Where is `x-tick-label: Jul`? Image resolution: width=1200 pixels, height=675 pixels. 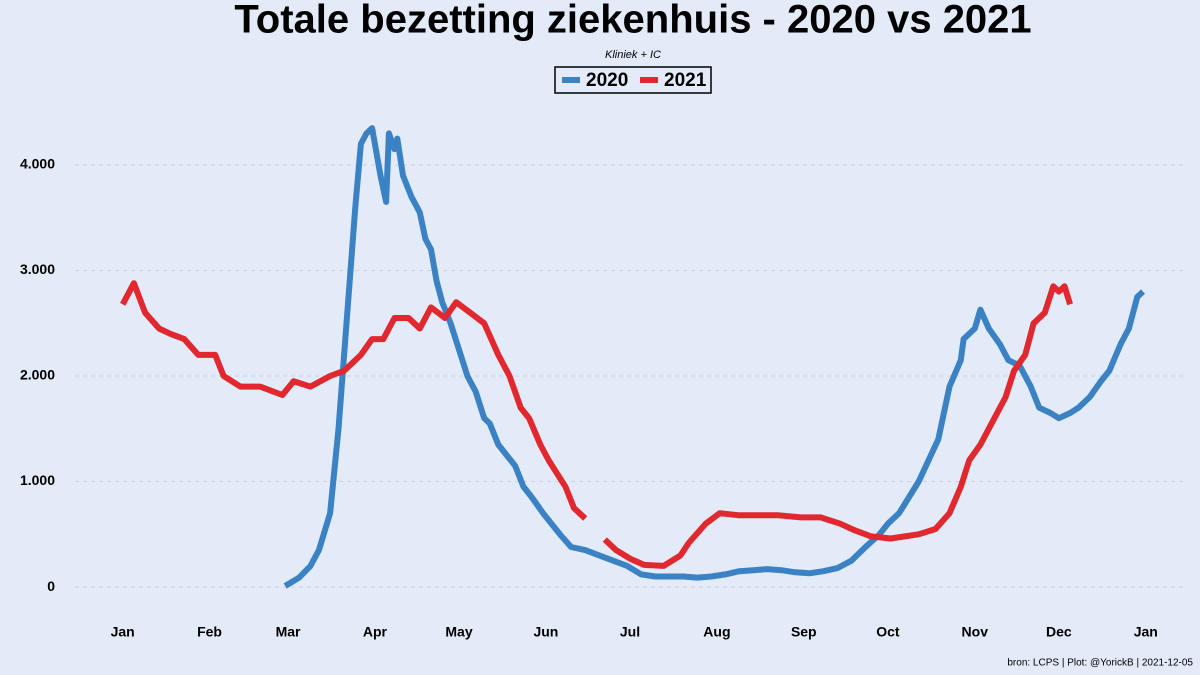
x-tick-label: Jul is located at coordinates (630, 632).